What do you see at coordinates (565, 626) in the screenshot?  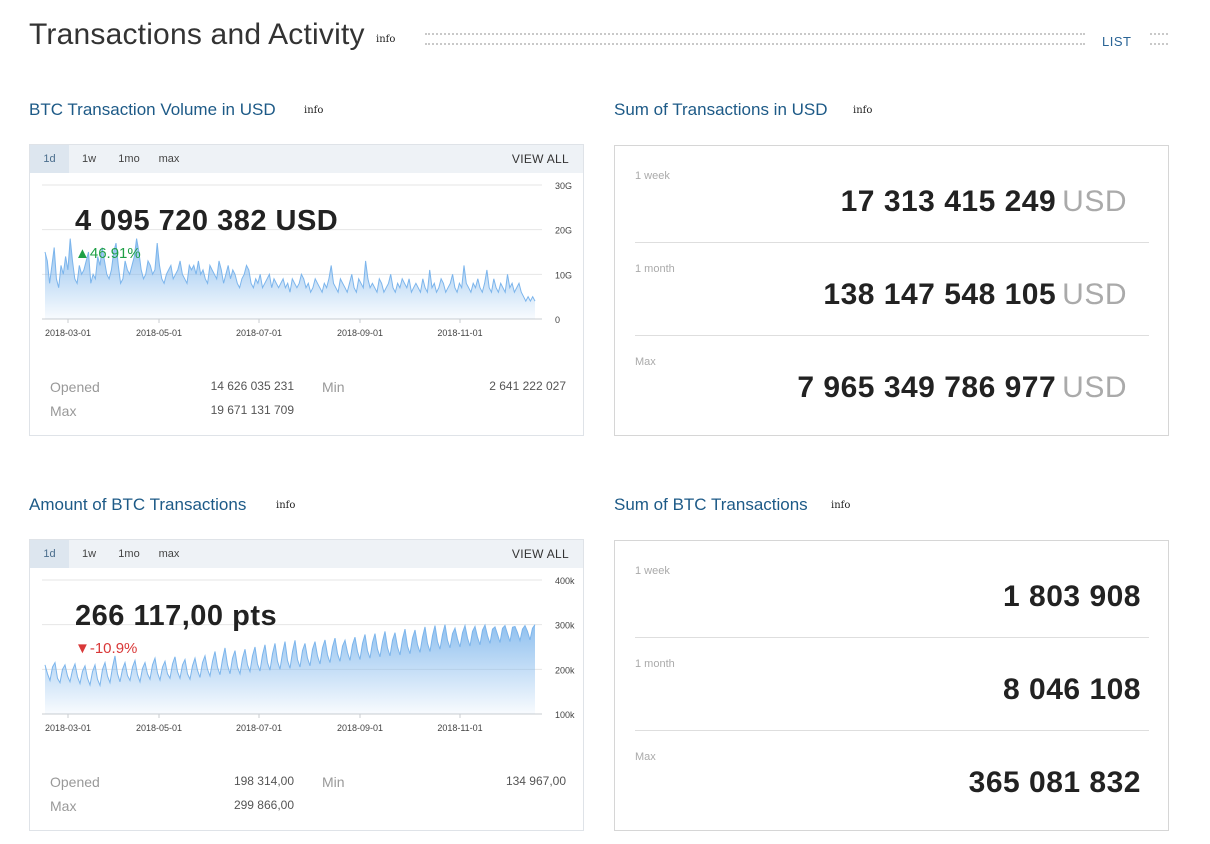 I see `amount-y-tick: 300k` at bounding box center [565, 626].